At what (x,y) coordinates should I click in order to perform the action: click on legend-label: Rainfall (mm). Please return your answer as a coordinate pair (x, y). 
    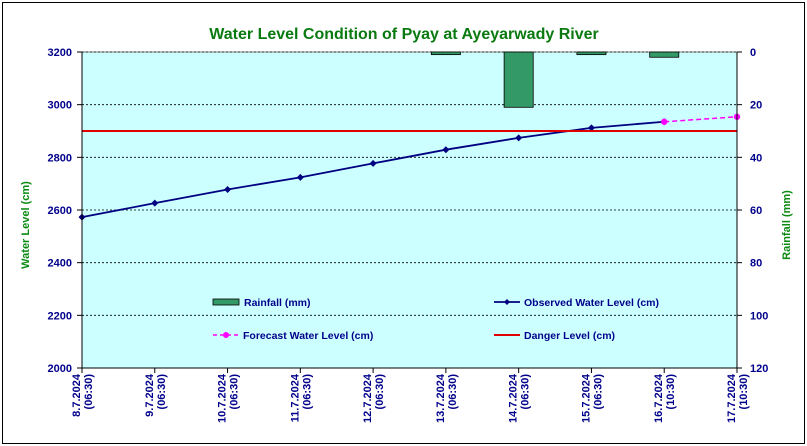
    Looking at the image, I should click on (277, 303).